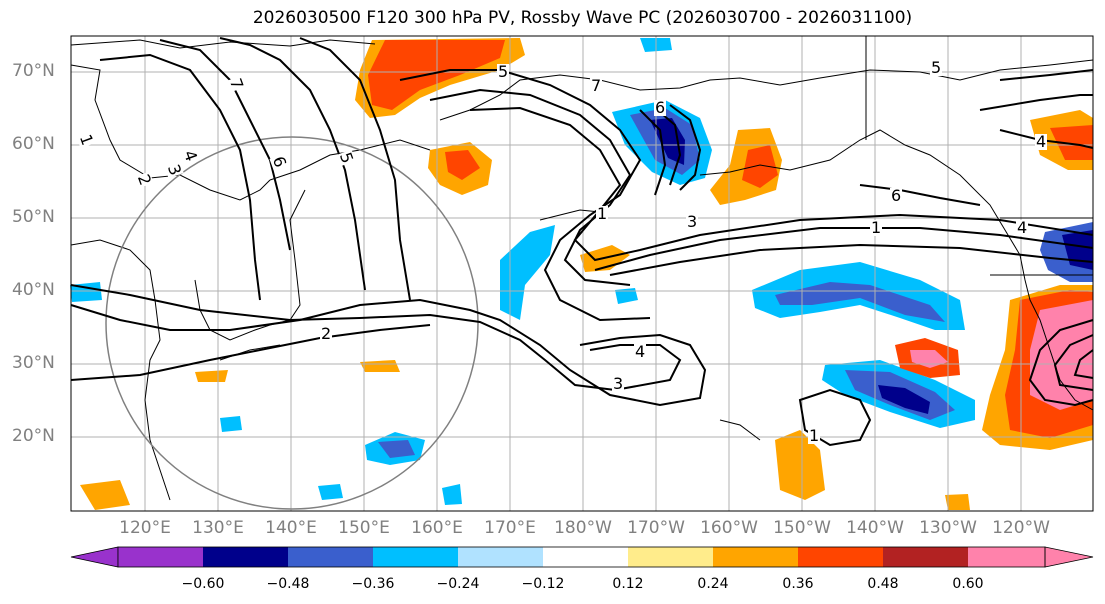 Image resolution: width=1105 pixels, height=604 pixels. I want to click on colorbar, so click(582, 557).